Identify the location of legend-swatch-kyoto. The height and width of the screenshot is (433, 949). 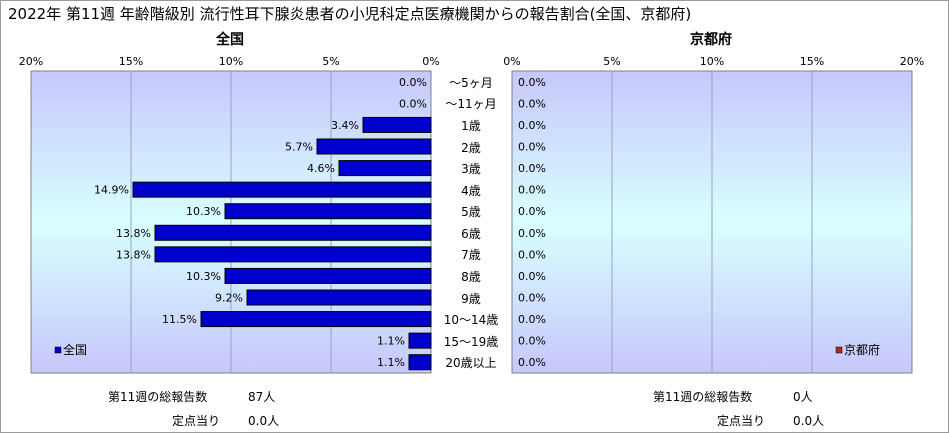
(839, 350).